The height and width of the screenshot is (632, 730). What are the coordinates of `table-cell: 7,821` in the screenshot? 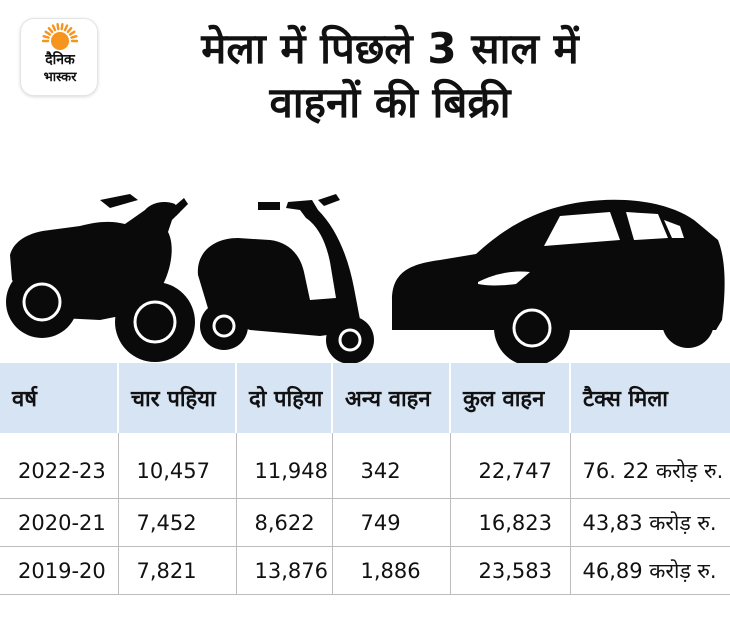 It's located at (177, 570).